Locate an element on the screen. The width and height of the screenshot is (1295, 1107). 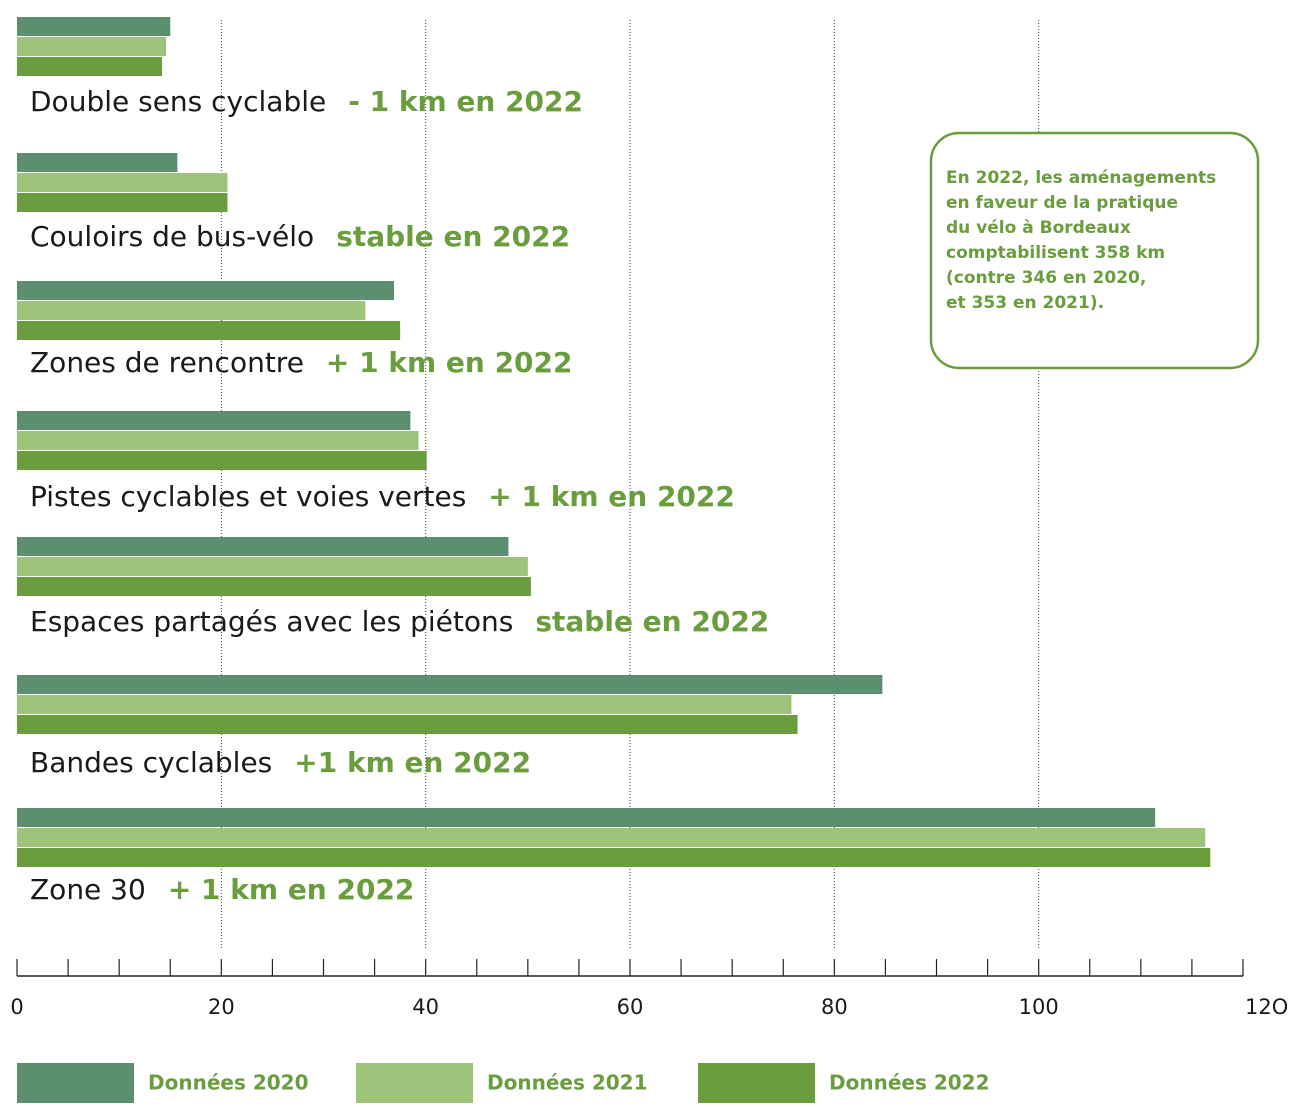
x-tick-label: 12O km is located at coordinates (1270, 1007).